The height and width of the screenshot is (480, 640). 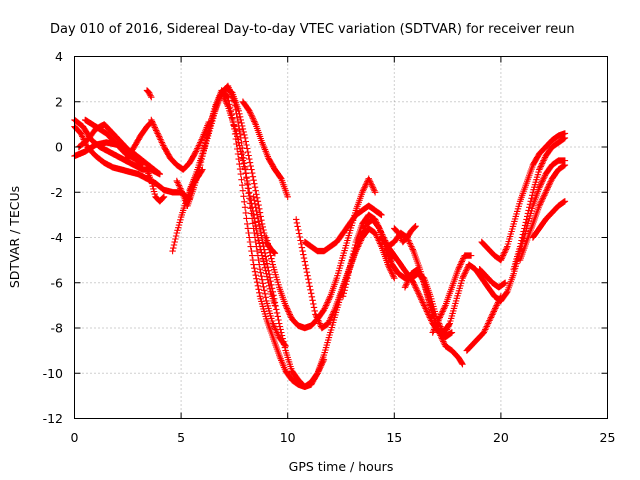 I want to click on y-tick-label: 0, so click(x=59, y=147).